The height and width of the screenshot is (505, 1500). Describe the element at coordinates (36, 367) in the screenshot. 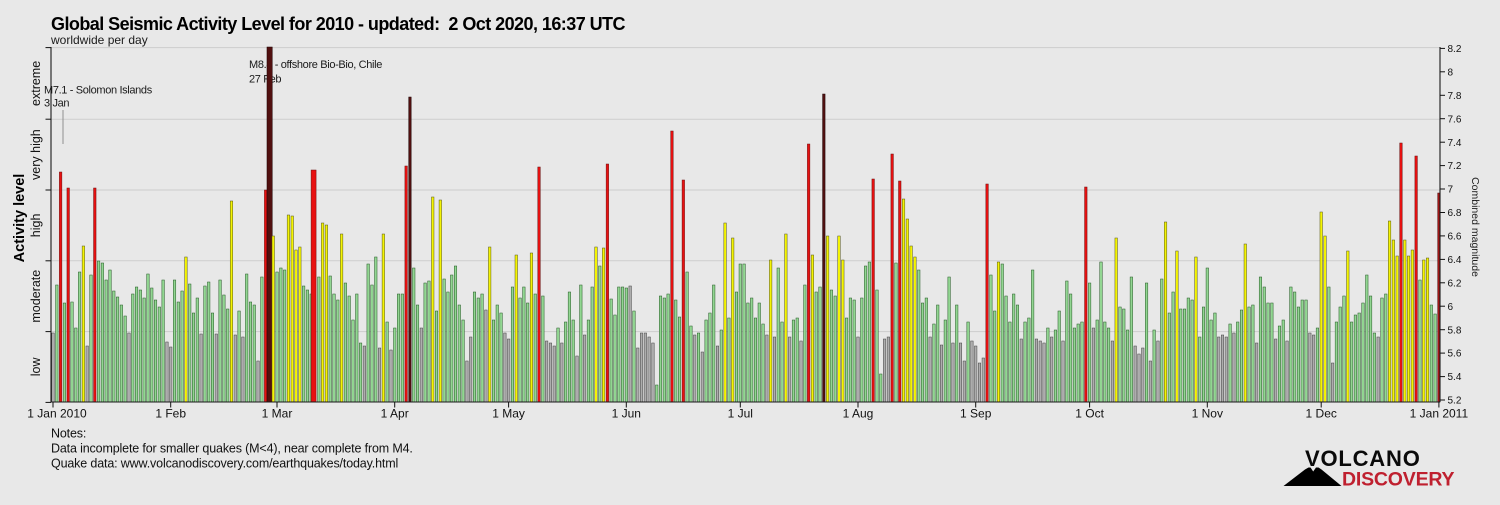

I see `svg-text: low` at that location.